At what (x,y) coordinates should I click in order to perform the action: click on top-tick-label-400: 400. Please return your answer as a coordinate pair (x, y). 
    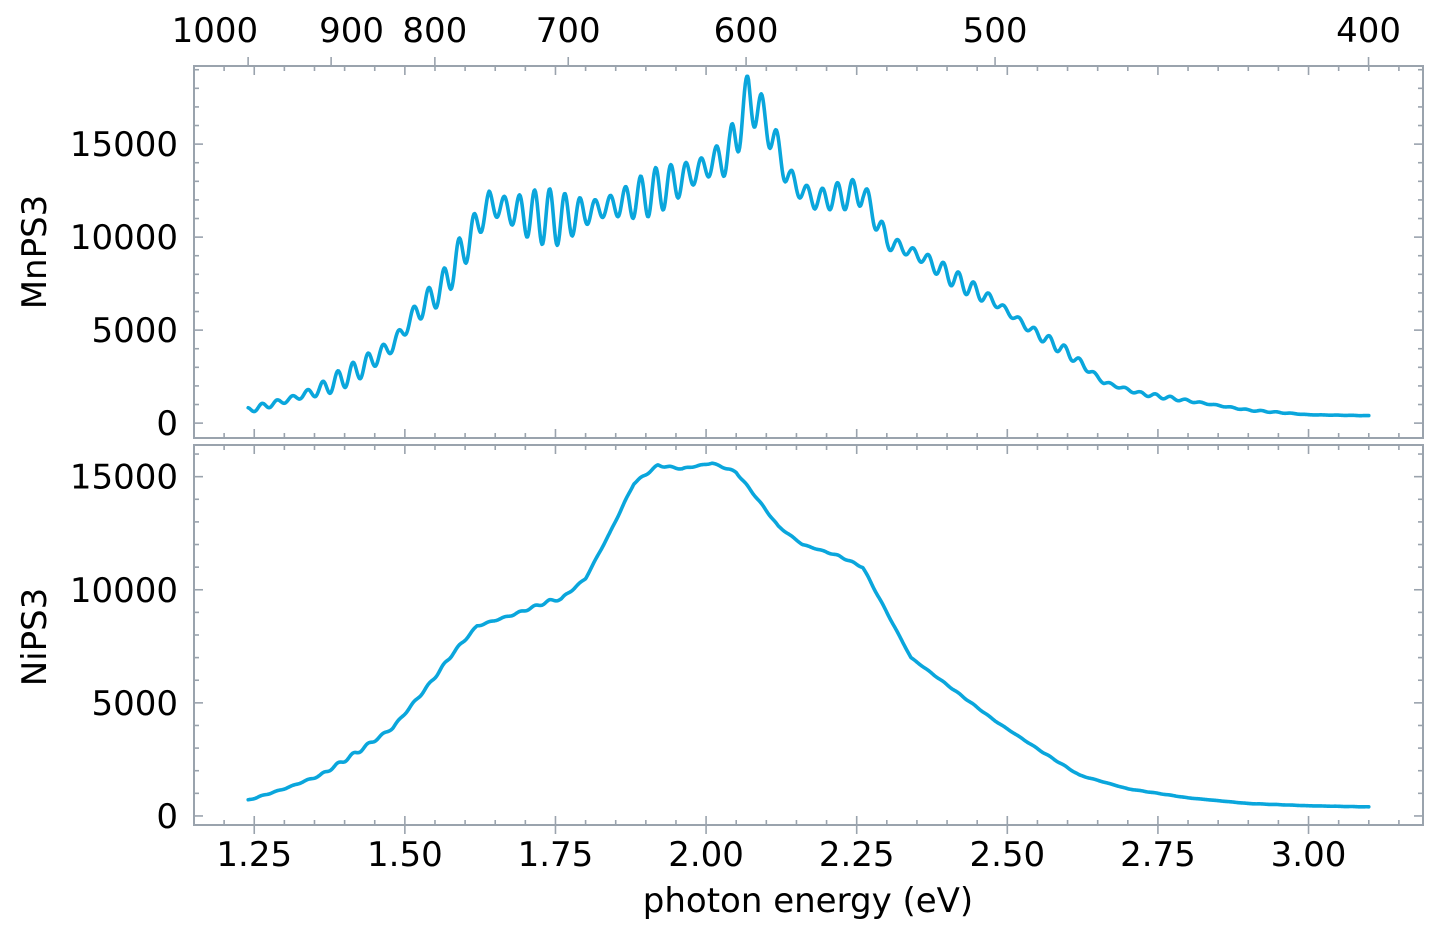
    Looking at the image, I should click on (1368, 31).